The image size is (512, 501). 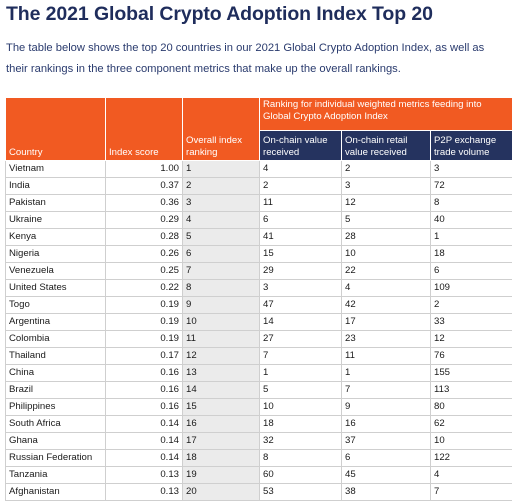 I want to click on onchain-retail-rank-cell: 7, so click(x=386, y=390).